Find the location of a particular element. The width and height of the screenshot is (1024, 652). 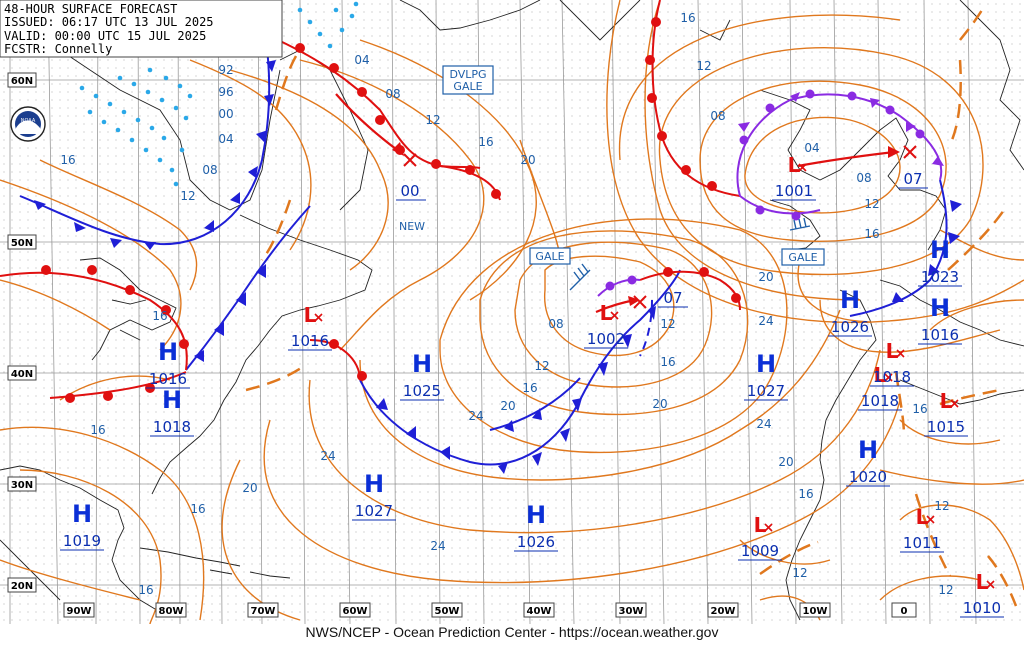

low-pressure-value: 1010 is located at coordinates (982, 608).